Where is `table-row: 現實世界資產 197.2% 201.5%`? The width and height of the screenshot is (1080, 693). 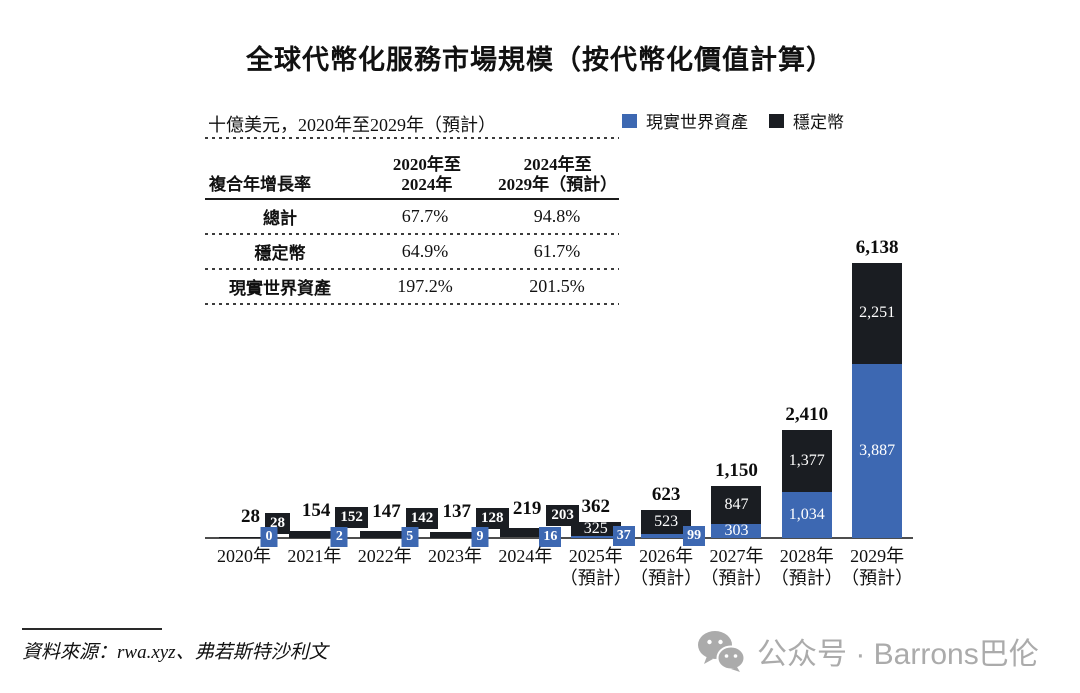
table-row: 現實世界資產 197.2% 201.5% is located at coordinates (412, 286).